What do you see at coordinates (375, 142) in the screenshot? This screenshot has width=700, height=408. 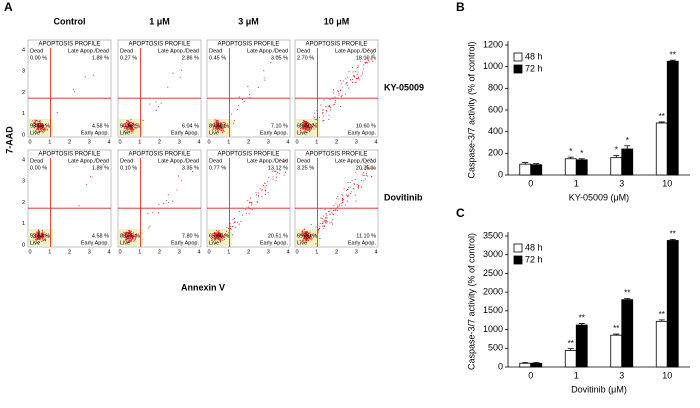 I see `x-tick-label: 4` at bounding box center [375, 142].